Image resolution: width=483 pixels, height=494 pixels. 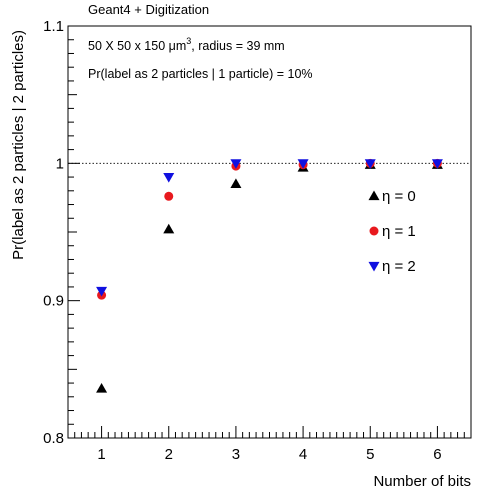 What do you see at coordinates (303, 454) in the screenshot?
I see `x-tick-label: 4` at bounding box center [303, 454].